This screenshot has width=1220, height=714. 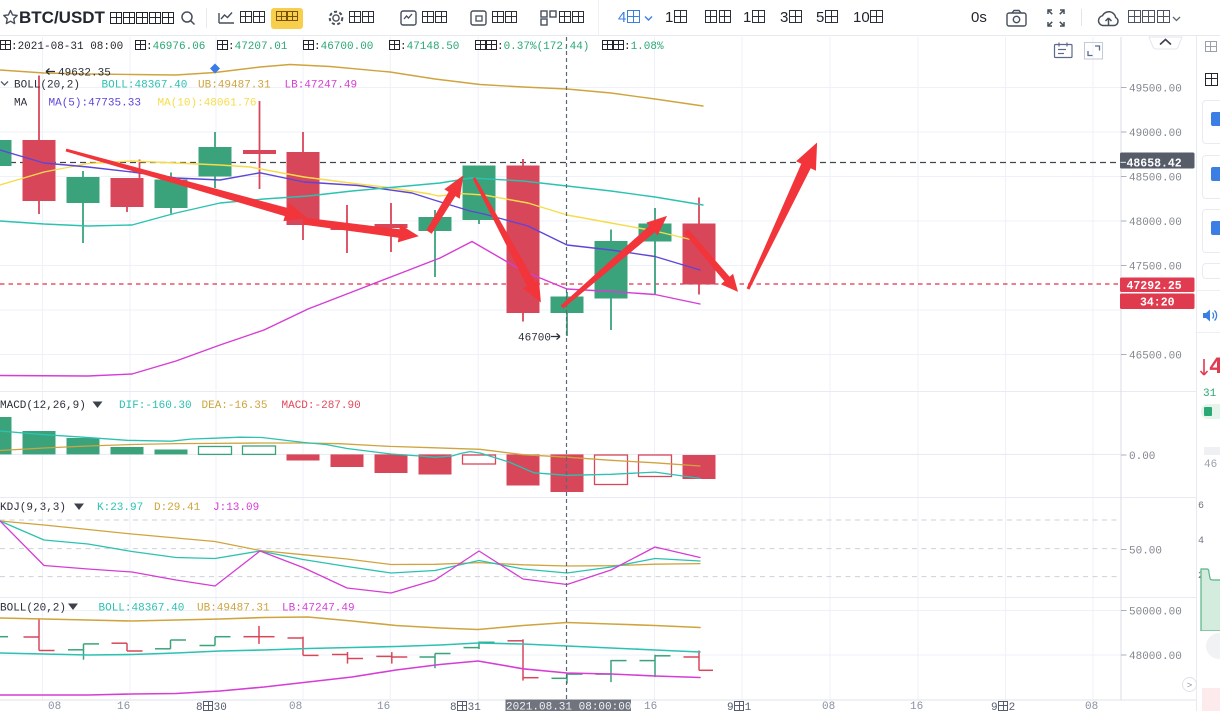 What do you see at coordinates (1155, 90) in the screenshot?
I see `svg-text: 49500.00` at bounding box center [1155, 90].